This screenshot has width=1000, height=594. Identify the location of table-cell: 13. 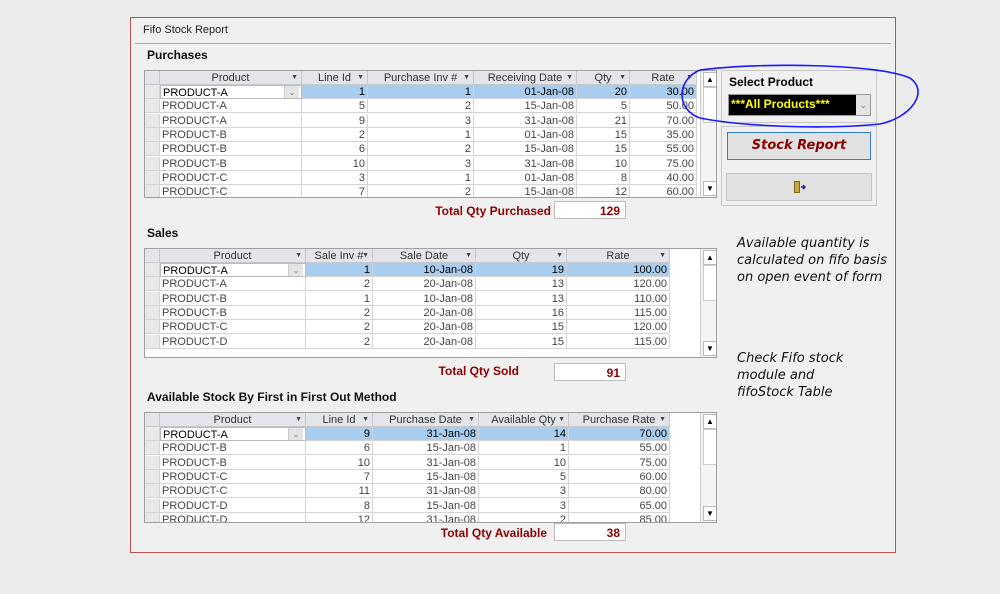
(521, 284).